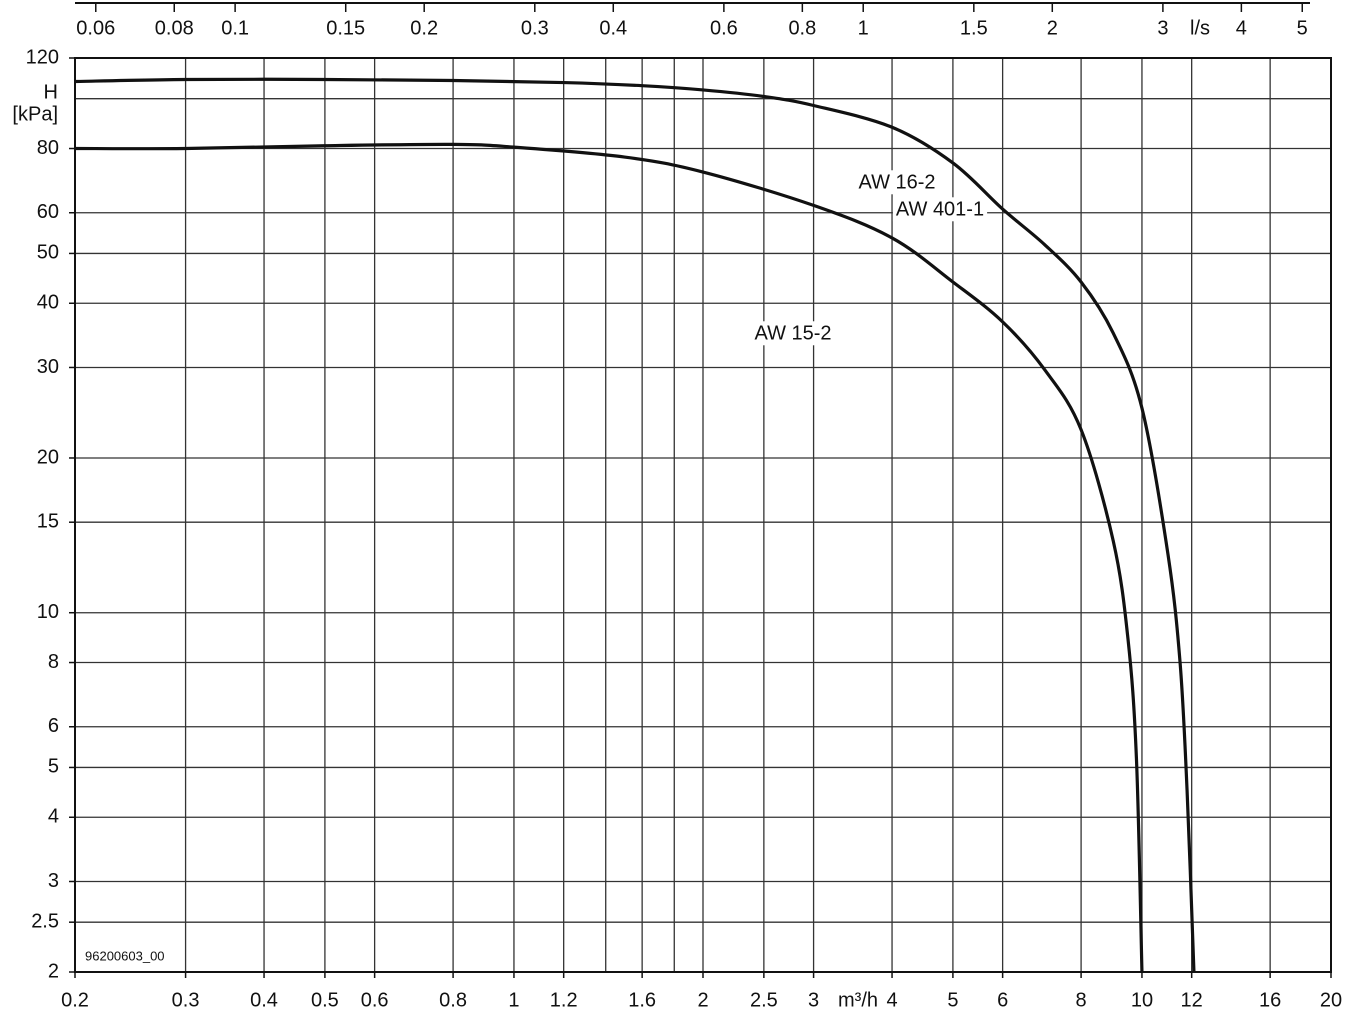  What do you see at coordinates (53, 881) in the screenshot?
I see `y-tick-label: 3` at bounding box center [53, 881].